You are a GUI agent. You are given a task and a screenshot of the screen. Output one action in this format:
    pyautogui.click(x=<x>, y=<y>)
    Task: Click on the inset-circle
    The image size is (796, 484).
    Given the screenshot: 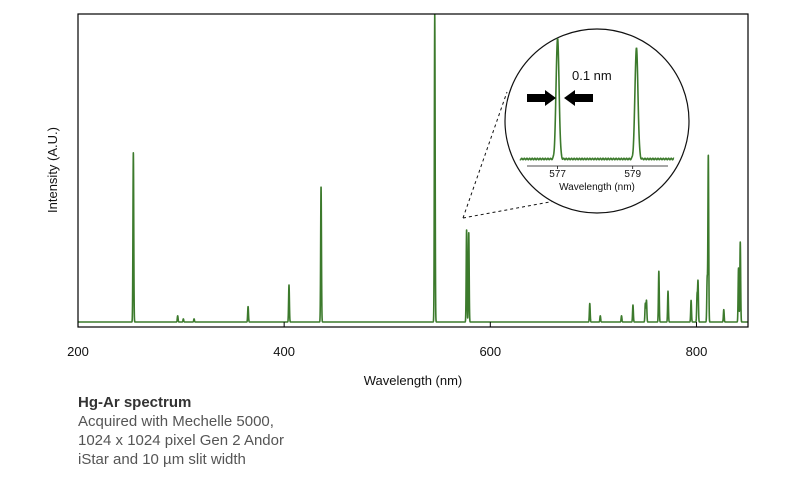 What is the action you would take?
    pyautogui.click(x=597, y=121)
    